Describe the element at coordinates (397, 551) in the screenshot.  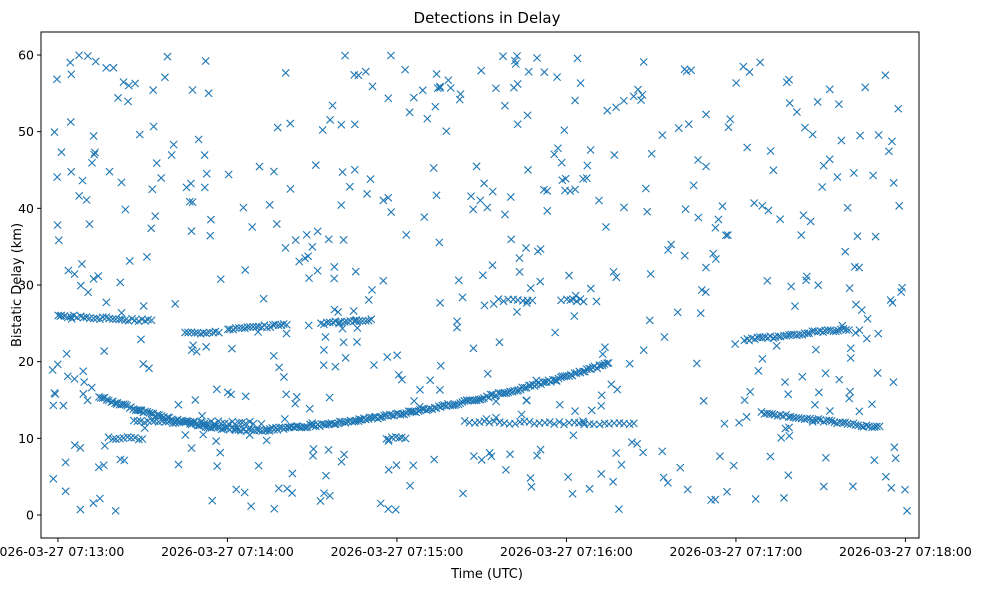
I see `x-tick-label: 2026-03-27 07:15:00` at that location.